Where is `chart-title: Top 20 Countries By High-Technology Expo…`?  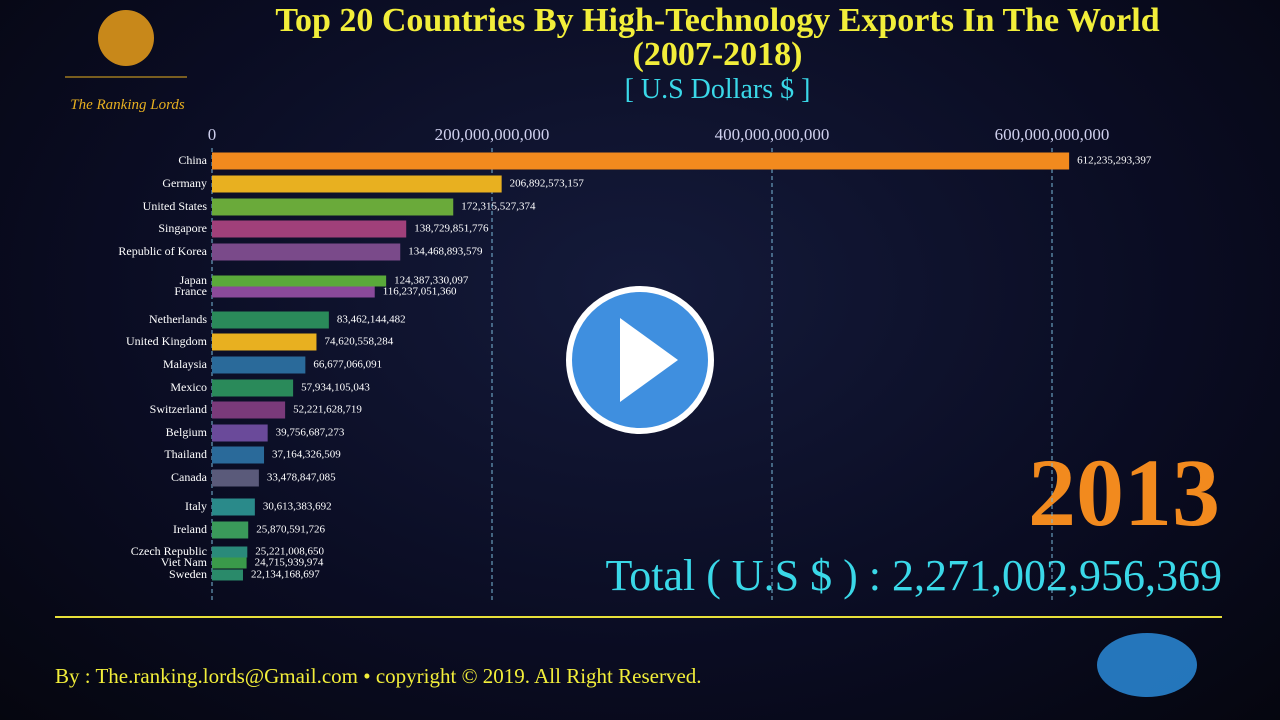 chart-title: Top 20 Countries By High-Technology Expo… is located at coordinates (717, 37).